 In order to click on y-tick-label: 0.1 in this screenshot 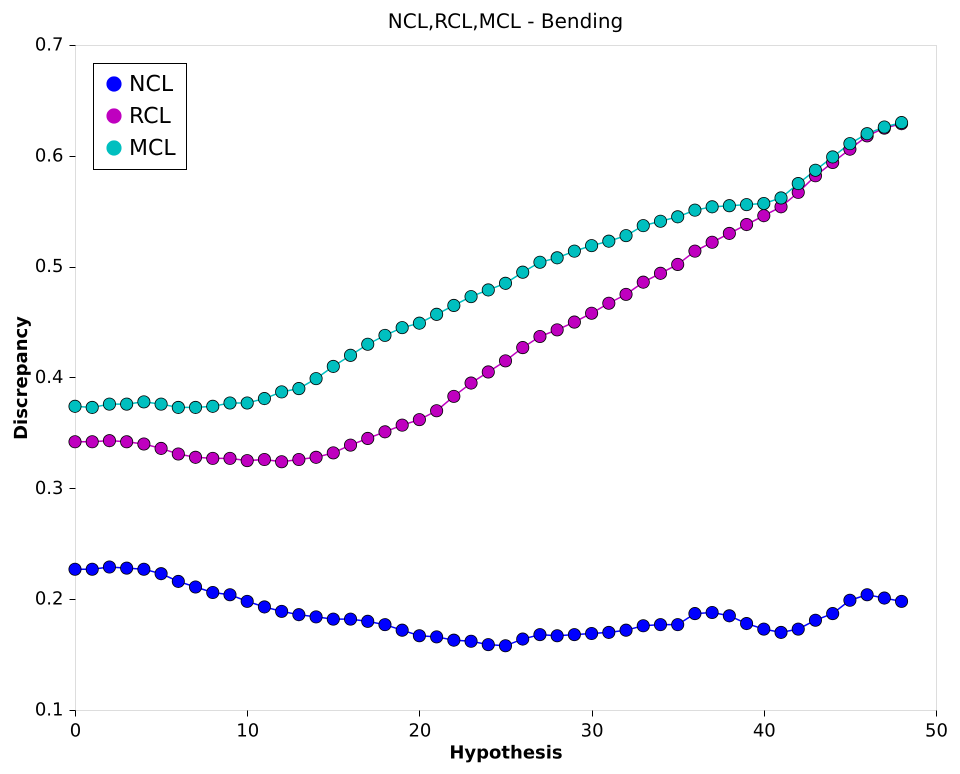, I will do `click(49, 710)`.